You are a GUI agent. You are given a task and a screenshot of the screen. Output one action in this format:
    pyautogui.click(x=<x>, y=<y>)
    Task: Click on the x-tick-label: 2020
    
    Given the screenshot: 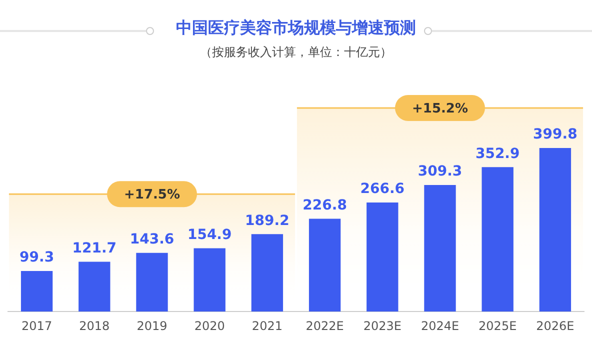 What is the action you would take?
    pyautogui.click(x=209, y=325)
    